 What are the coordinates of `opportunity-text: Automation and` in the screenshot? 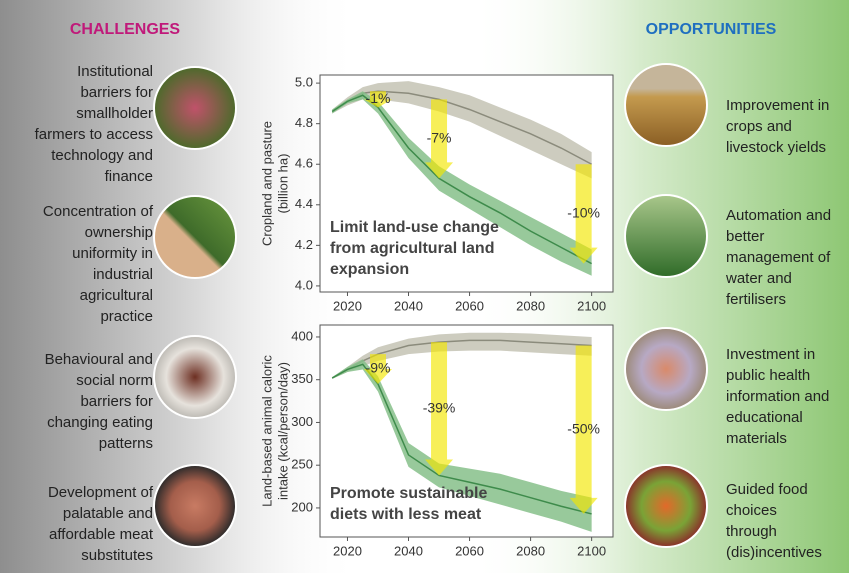 It's located at (778, 215).